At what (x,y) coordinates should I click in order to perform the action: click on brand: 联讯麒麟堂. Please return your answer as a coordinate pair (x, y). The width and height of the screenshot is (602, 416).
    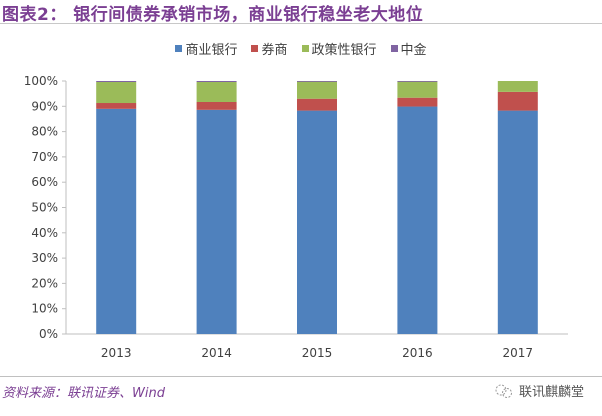
    Looking at the image, I should click on (538, 390).